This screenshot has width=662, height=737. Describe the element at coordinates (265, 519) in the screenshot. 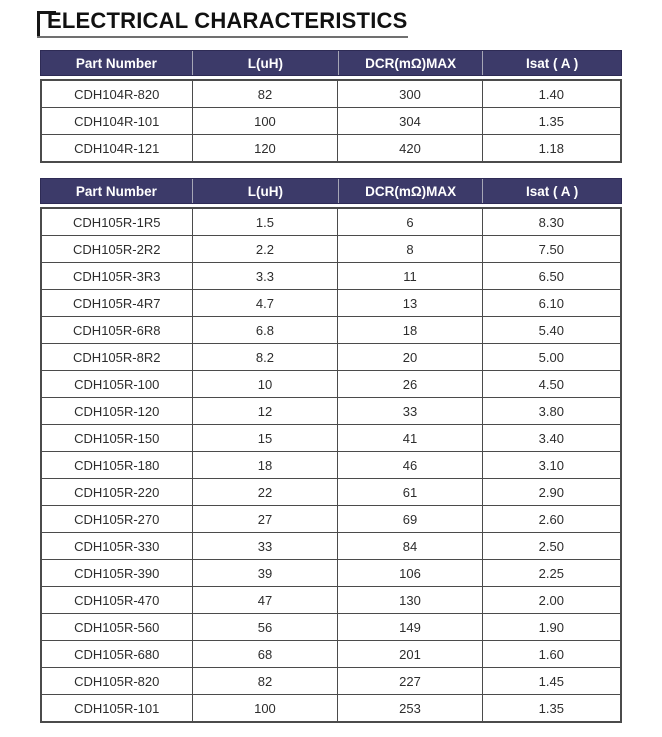

I see `l-value-cell: 27` at that location.